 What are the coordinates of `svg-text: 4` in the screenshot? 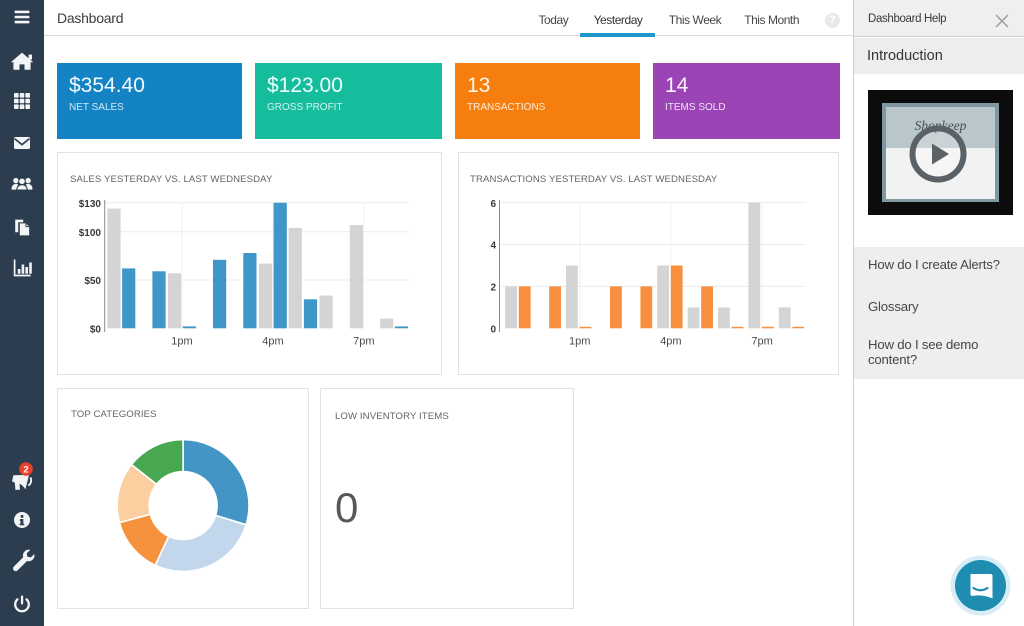 It's located at (493, 246).